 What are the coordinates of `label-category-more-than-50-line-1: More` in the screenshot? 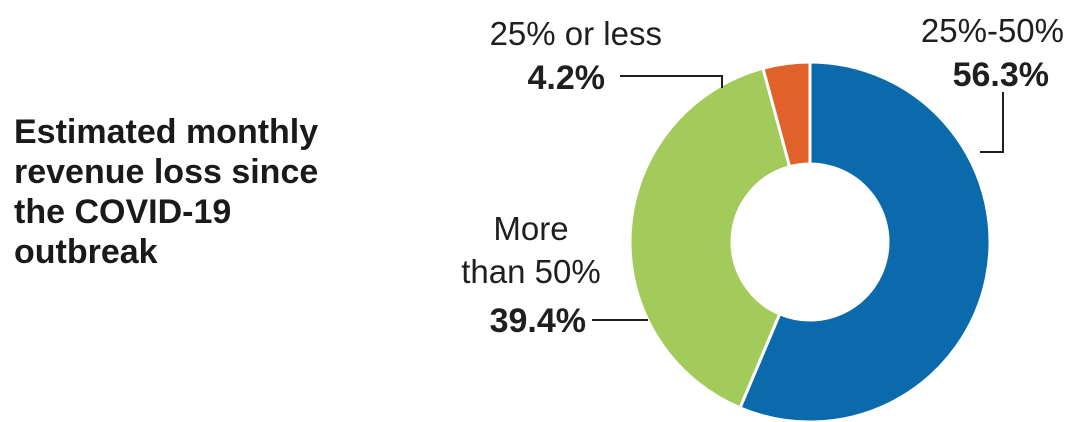 It's located at (530, 228).